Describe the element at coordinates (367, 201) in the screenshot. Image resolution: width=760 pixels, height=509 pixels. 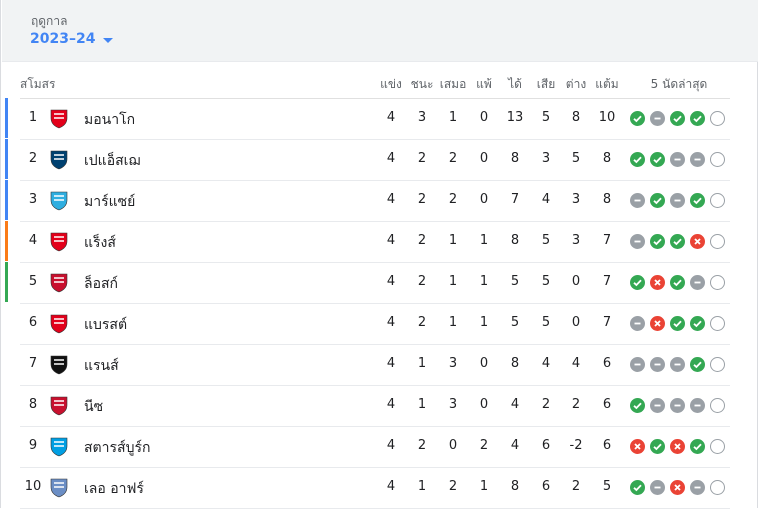
I see `table-row: 3 มาร์แซย์ 4 2 2 0 7 4 3 8` at that location.